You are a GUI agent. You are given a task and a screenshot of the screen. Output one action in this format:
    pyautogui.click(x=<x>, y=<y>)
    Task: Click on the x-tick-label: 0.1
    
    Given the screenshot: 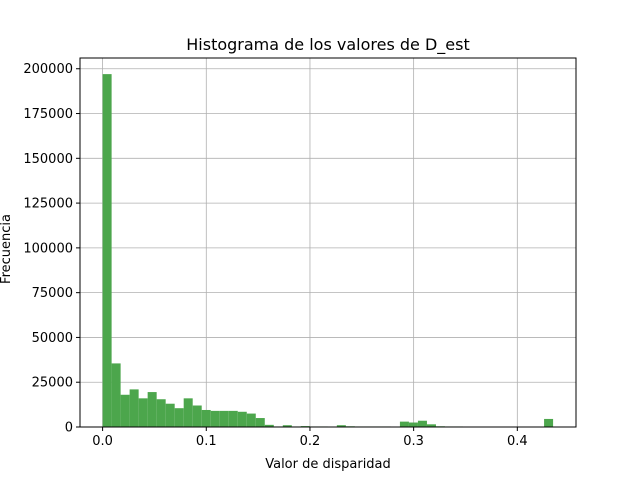 What is the action you would take?
    pyautogui.click(x=206, y=441)
    